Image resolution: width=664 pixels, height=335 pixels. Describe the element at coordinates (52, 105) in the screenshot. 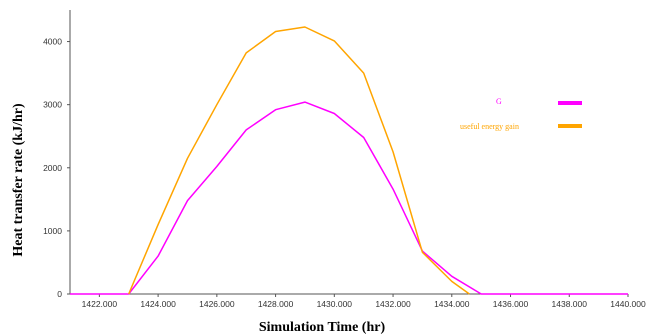

I see `y-tick-label: 3000` at that location.